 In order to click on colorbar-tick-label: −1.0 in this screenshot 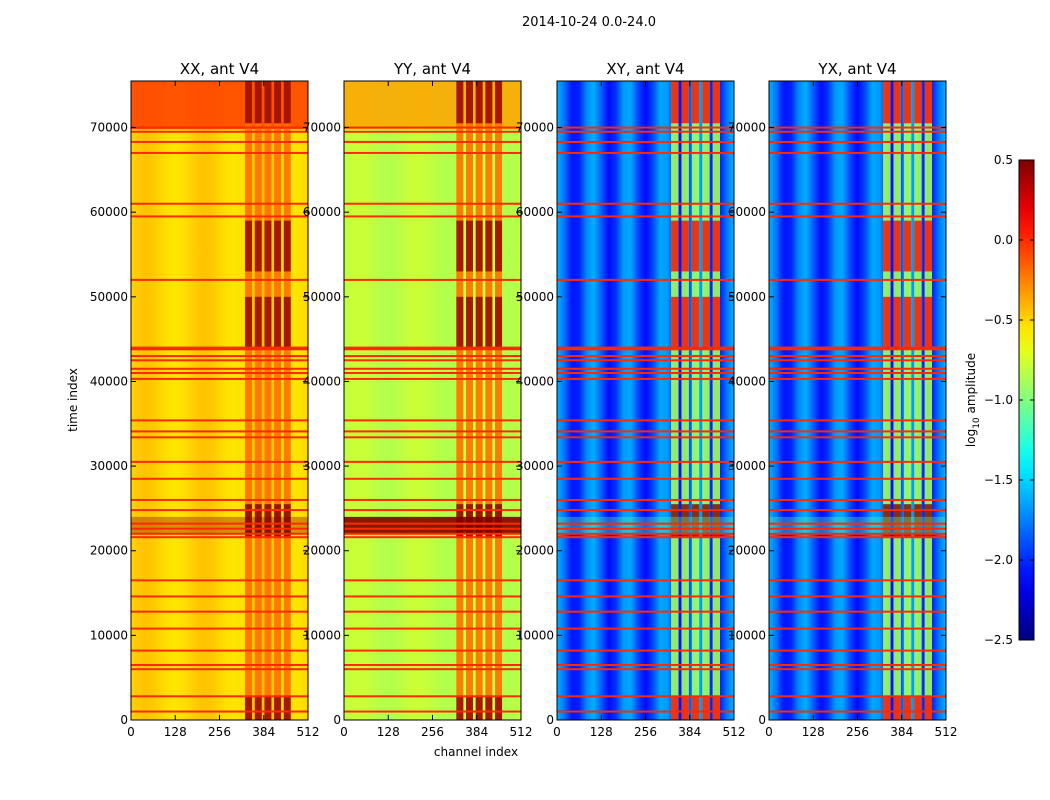, I will do `click(998, 400)`.